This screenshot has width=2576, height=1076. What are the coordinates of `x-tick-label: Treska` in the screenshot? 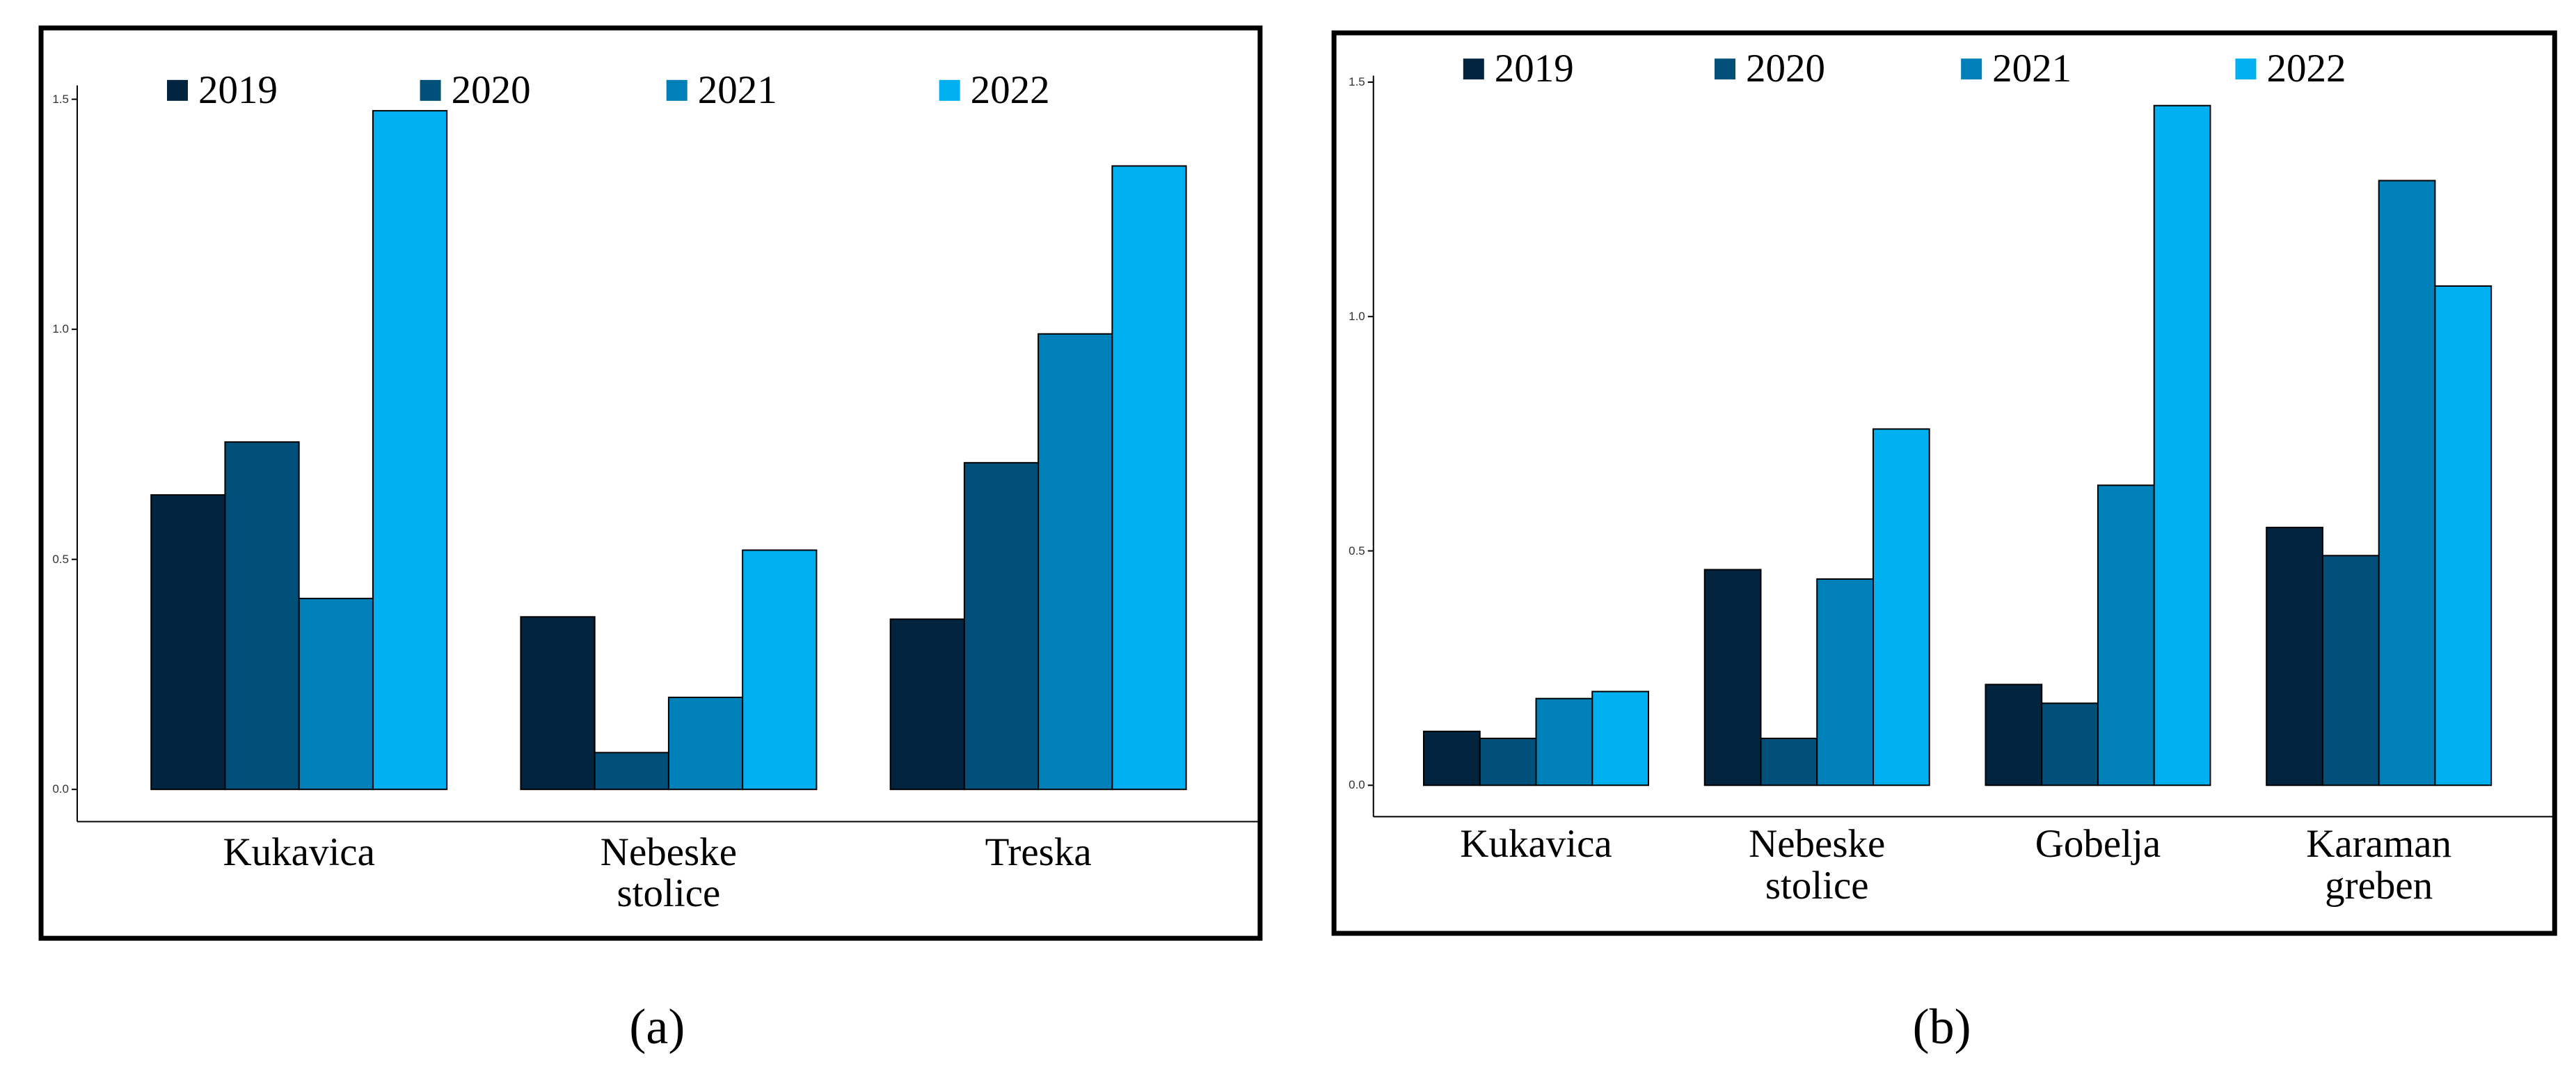 It's located at (1038, 852).